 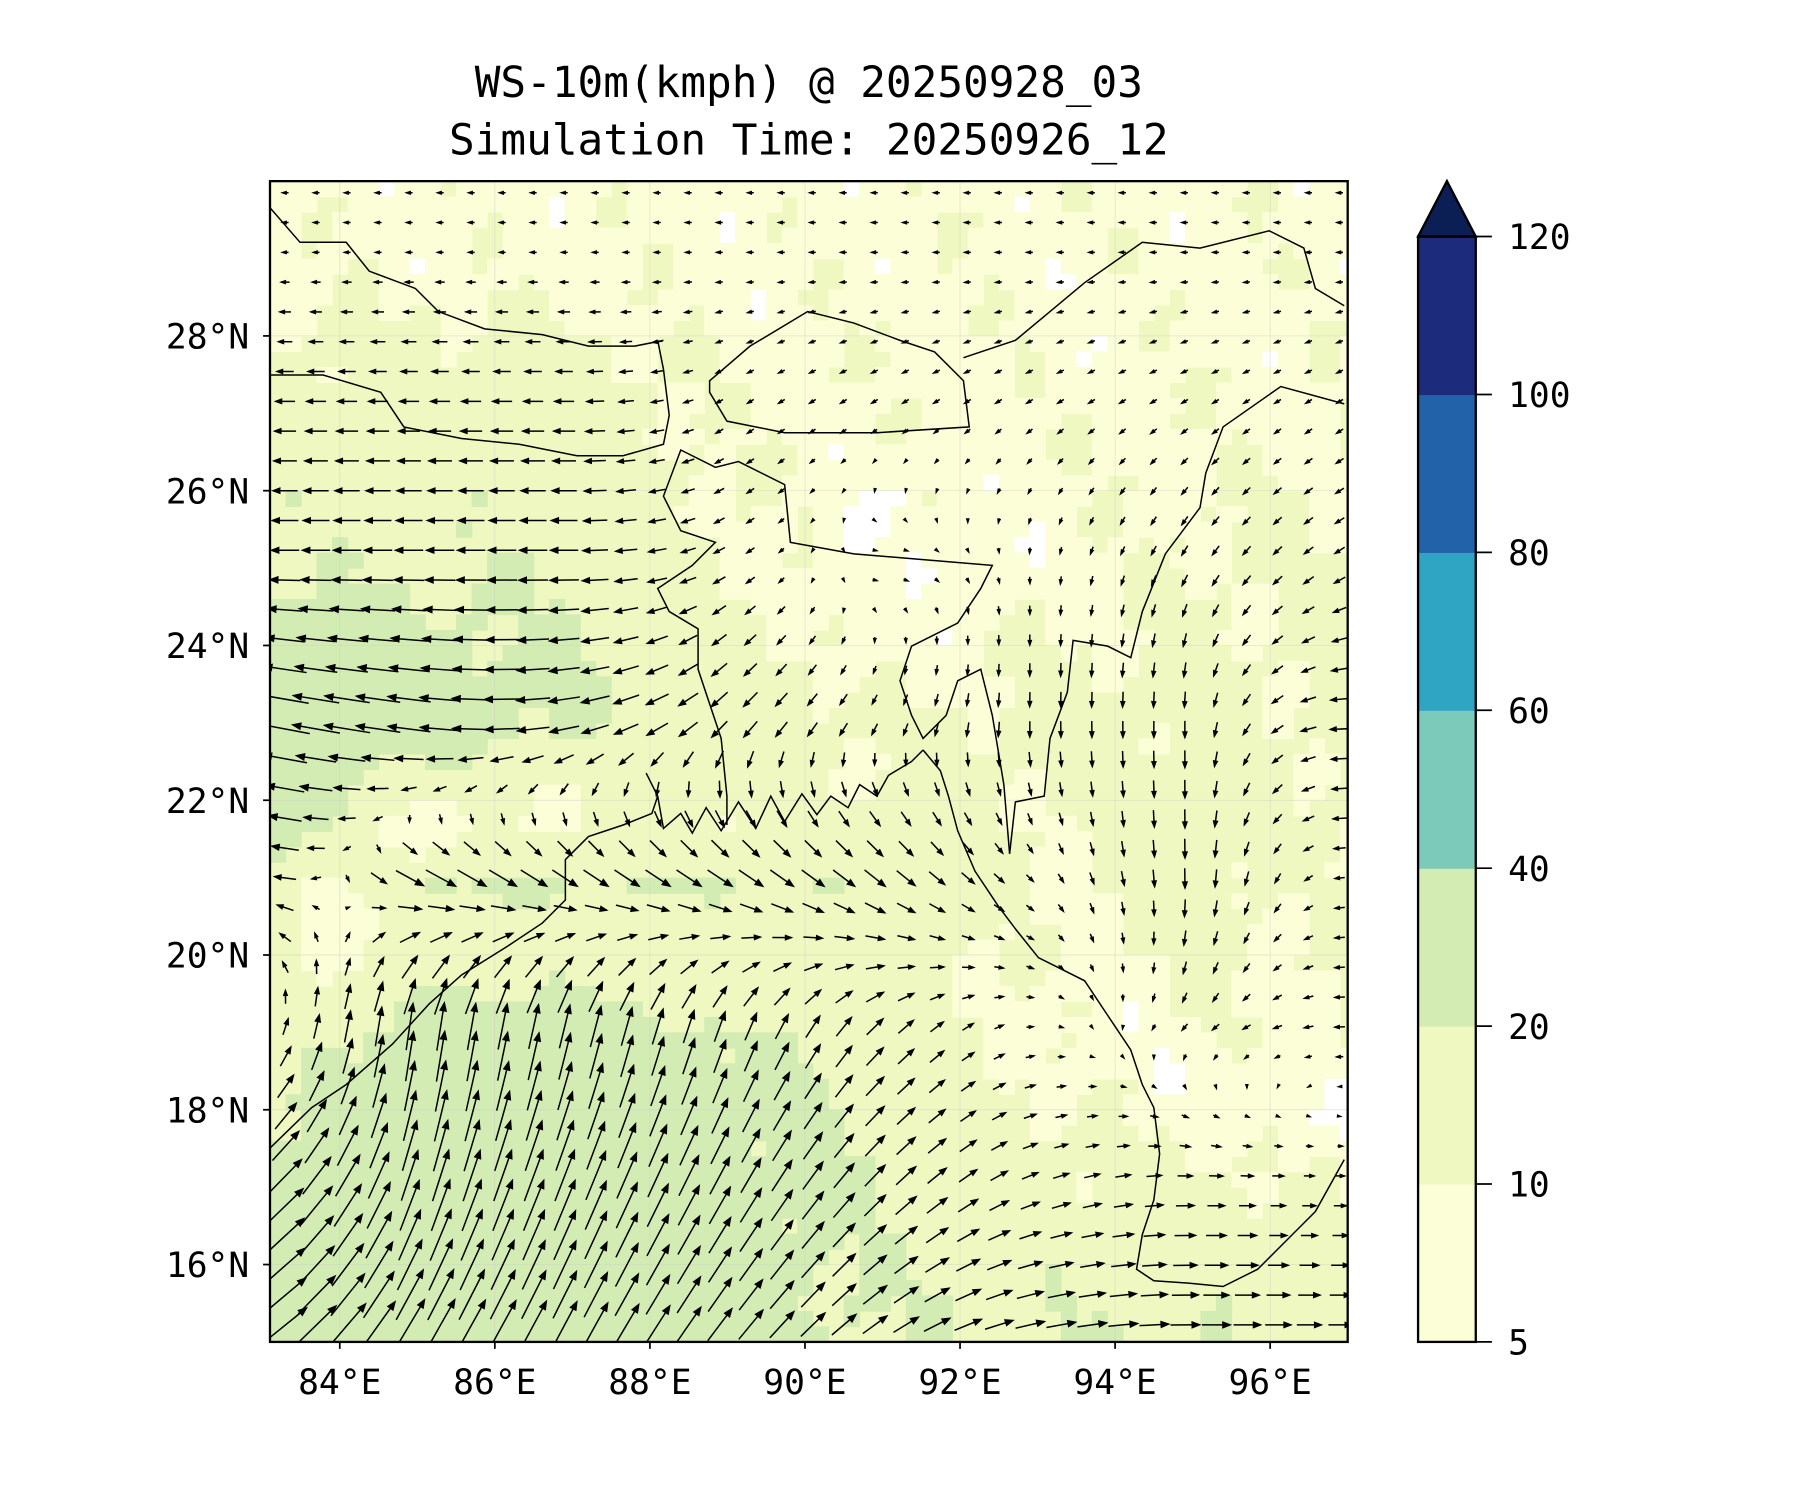 I want to click on myanmar-india-border, so click(x=1176, y=619).